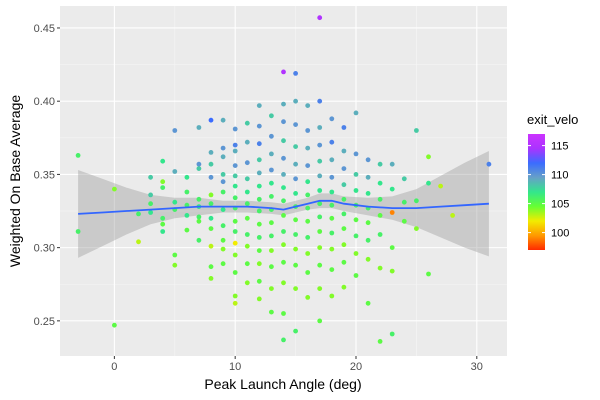  Describe the element at coordinates (560, 176) in the screenshot. I see `legend-tick-label: 110` at that location.